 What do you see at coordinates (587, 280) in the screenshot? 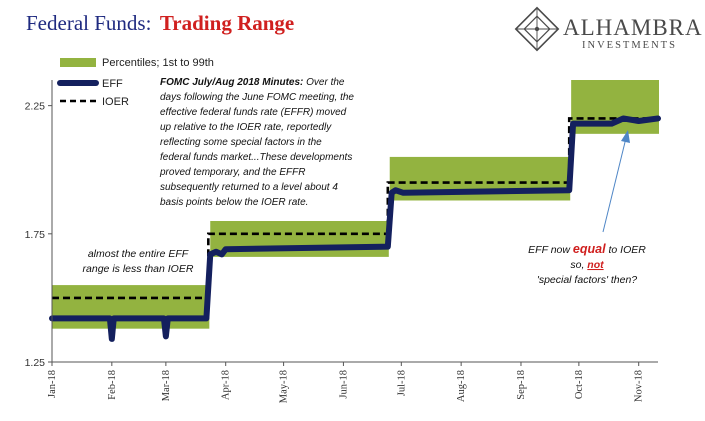
I see `right-note-line-3: 'special factors' then?` at bounding box center [587, 280].